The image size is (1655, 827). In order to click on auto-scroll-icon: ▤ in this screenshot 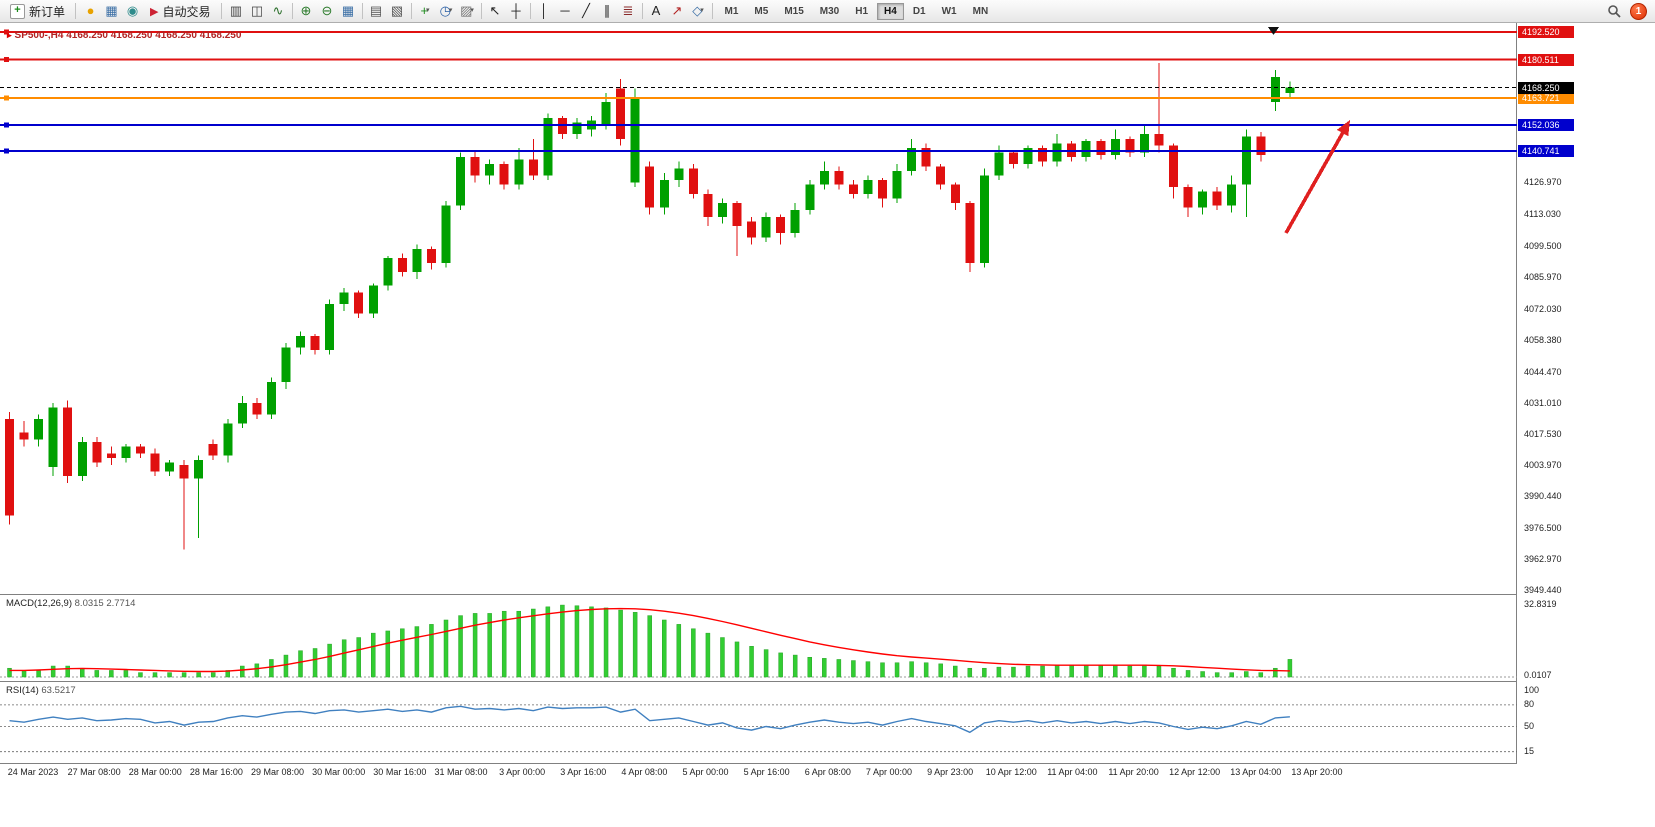, I will do `click(376, 10)`.